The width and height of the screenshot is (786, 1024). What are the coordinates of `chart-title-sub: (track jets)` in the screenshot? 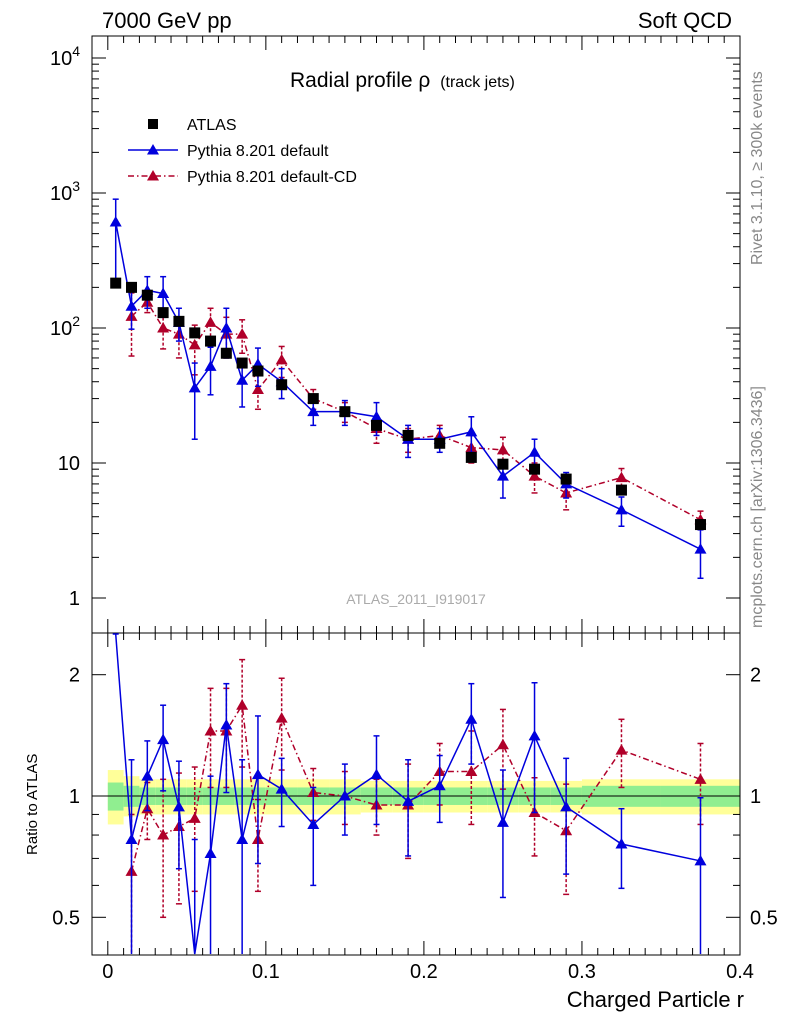 It's located at (477, 82).